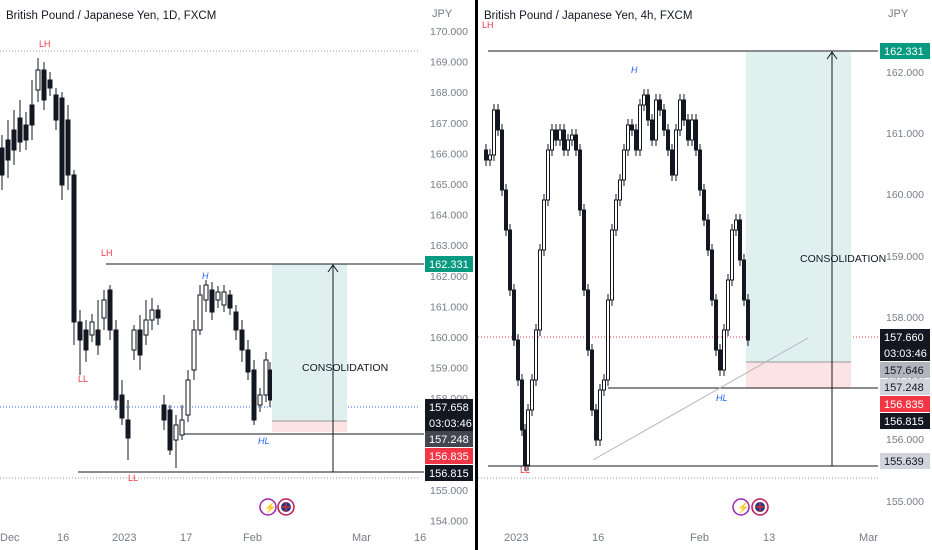 This screenshot has height=550, width=932. What do you see at coordinates (700, 399) in the screenshot?
I see `trendline` at bounding box center [700, 399].